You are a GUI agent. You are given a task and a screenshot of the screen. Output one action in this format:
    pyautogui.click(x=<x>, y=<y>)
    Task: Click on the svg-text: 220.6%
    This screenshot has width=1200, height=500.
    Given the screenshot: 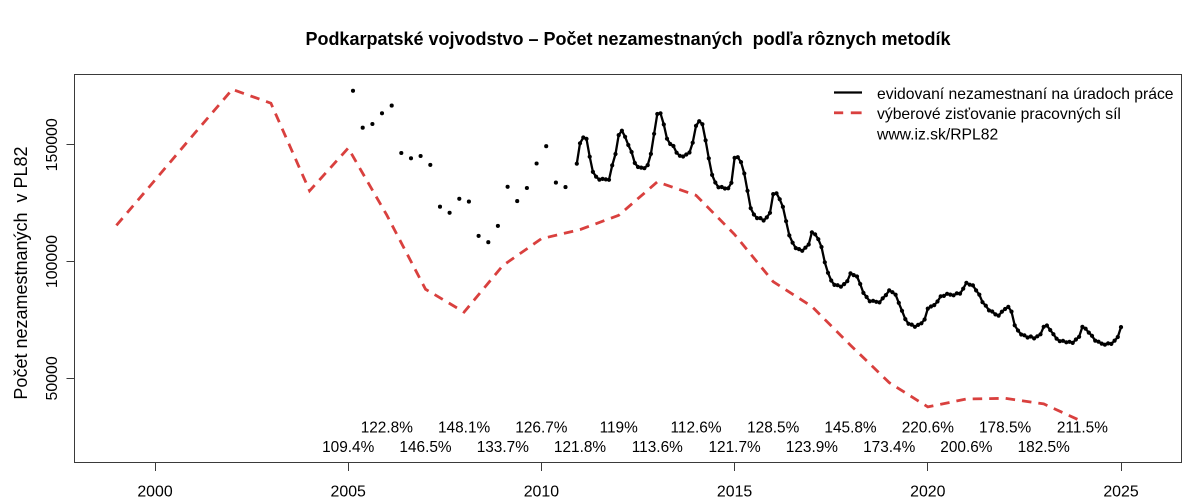 What is the action you would take?
    pyautogui.click(x=928, y=428)
    